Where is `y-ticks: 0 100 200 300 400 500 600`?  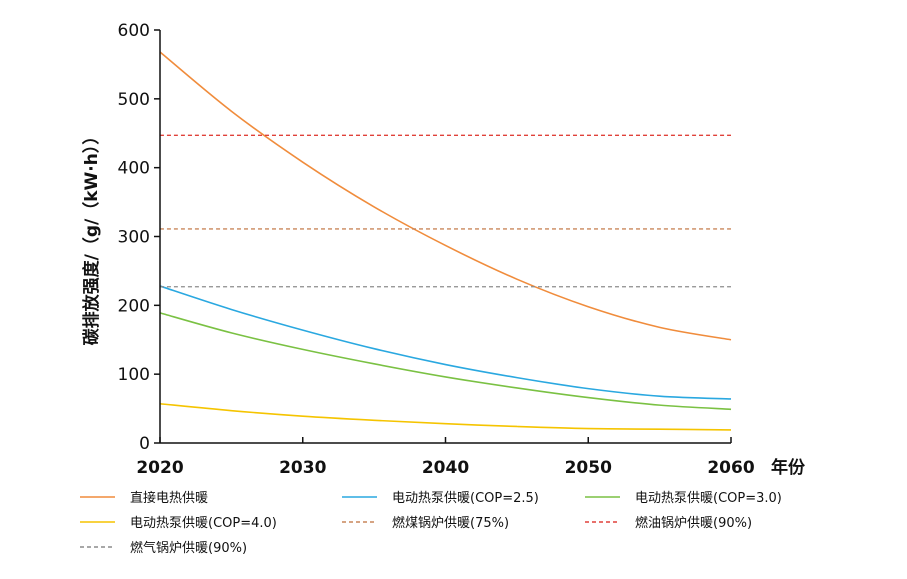 y-ticks: 0 100 200 300 400 500 600 is located at coordinates (139, 237).